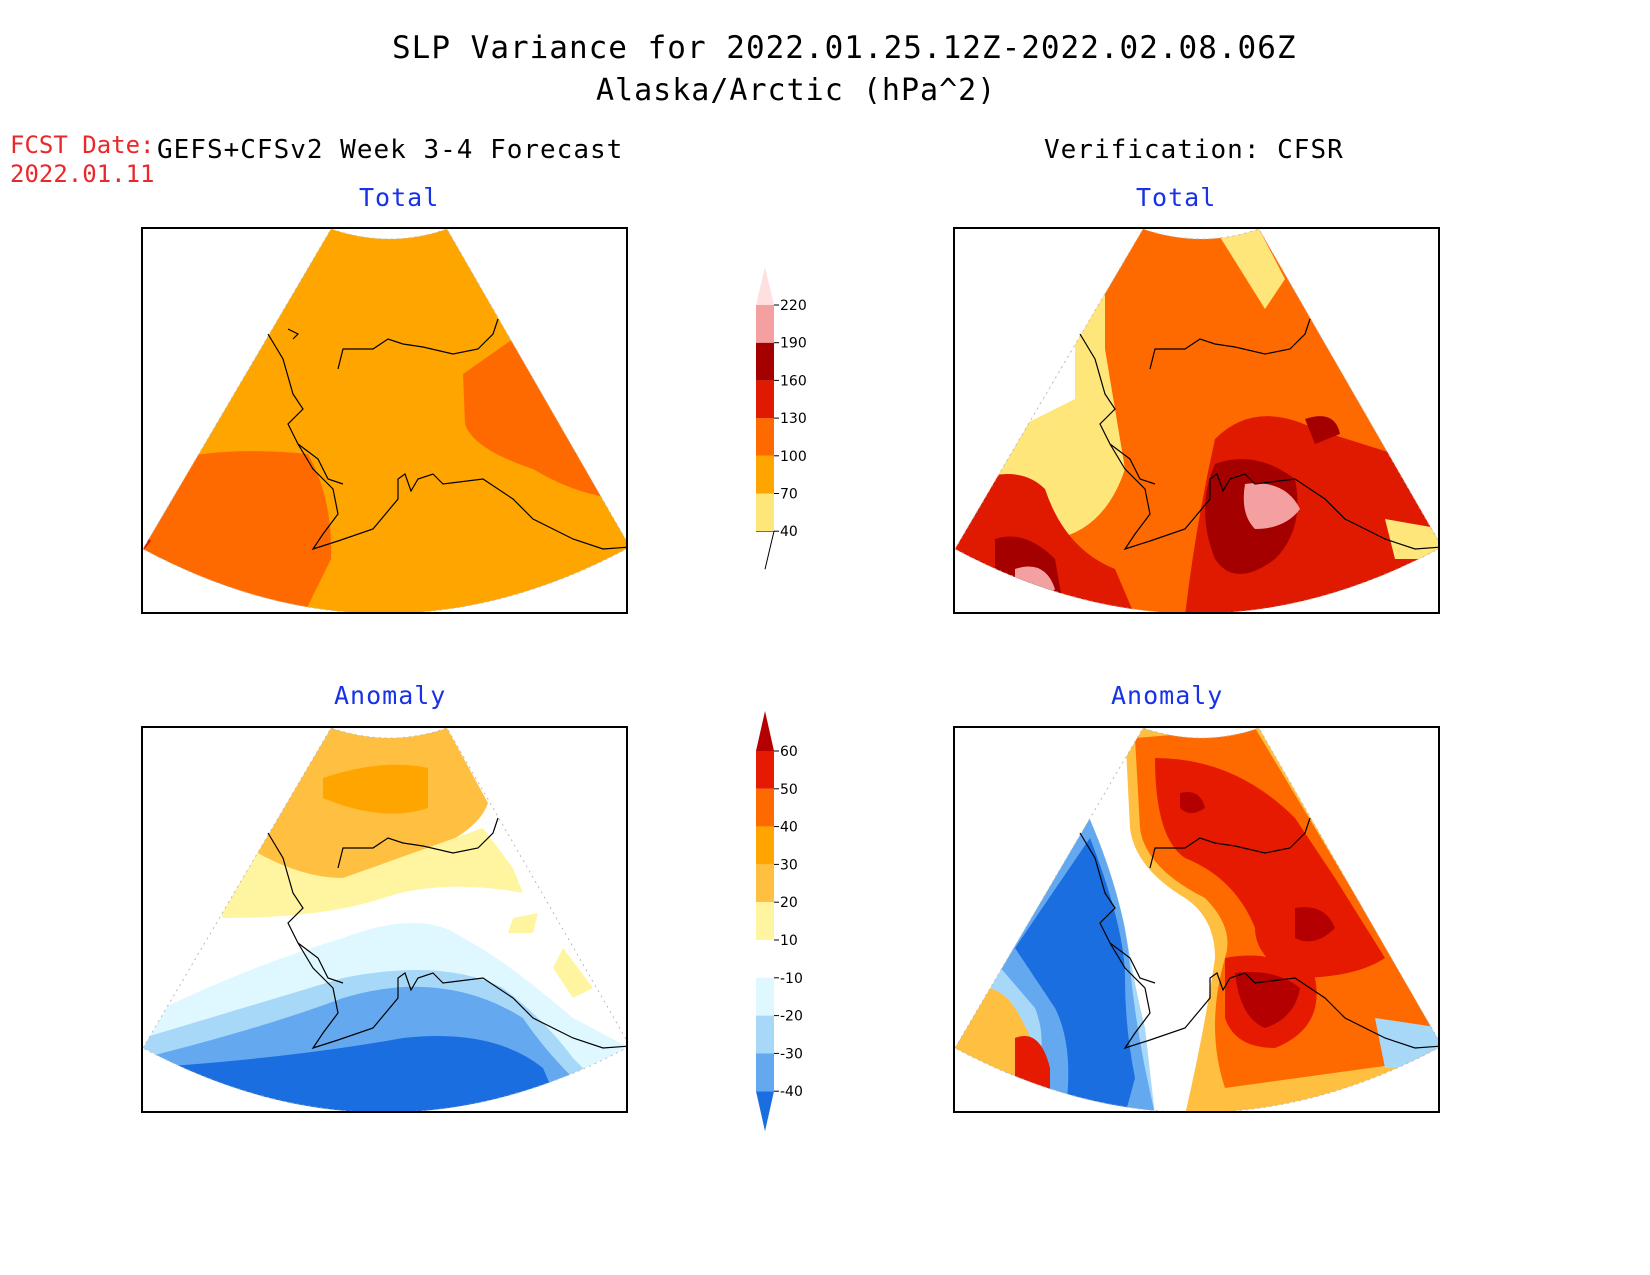  I want to click on fcst-date-value: 2022.01.11, so click(82, 174).